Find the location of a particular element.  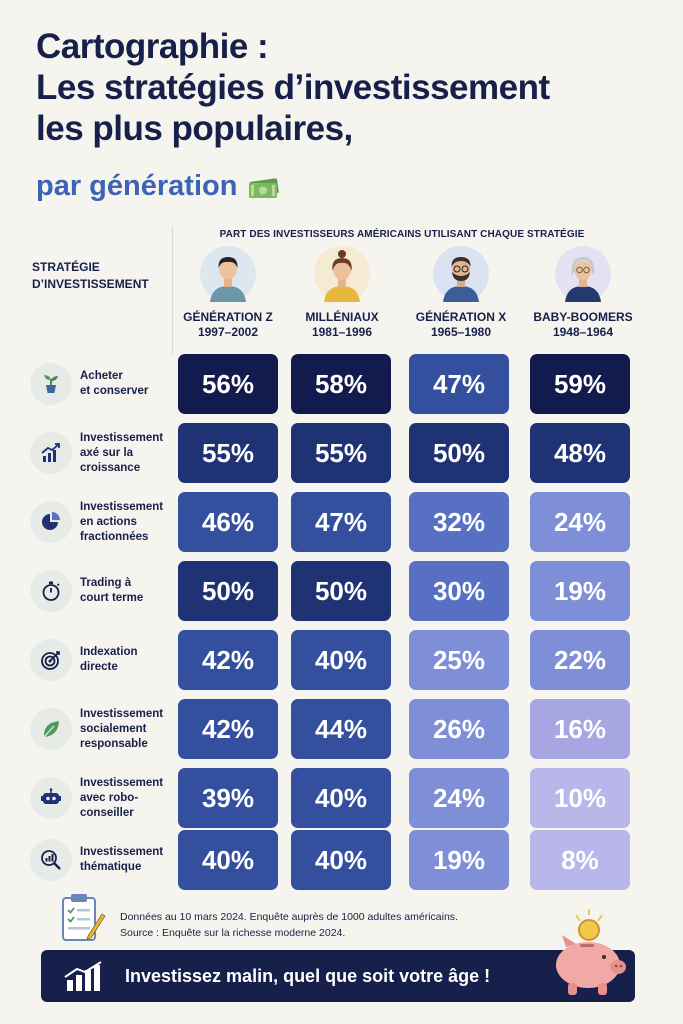

data-label: 59% is located at coordinates (580, 383).